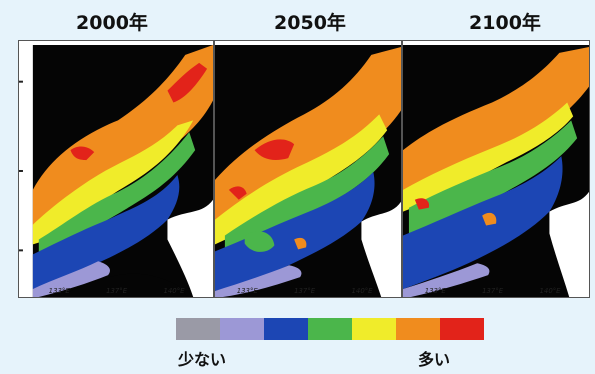 The width and height of the screenshot is (595, 374). Describe the element at coordinates (60, 291) in the screenshot. I see `tick-133e-2000: 133°E` at that location.